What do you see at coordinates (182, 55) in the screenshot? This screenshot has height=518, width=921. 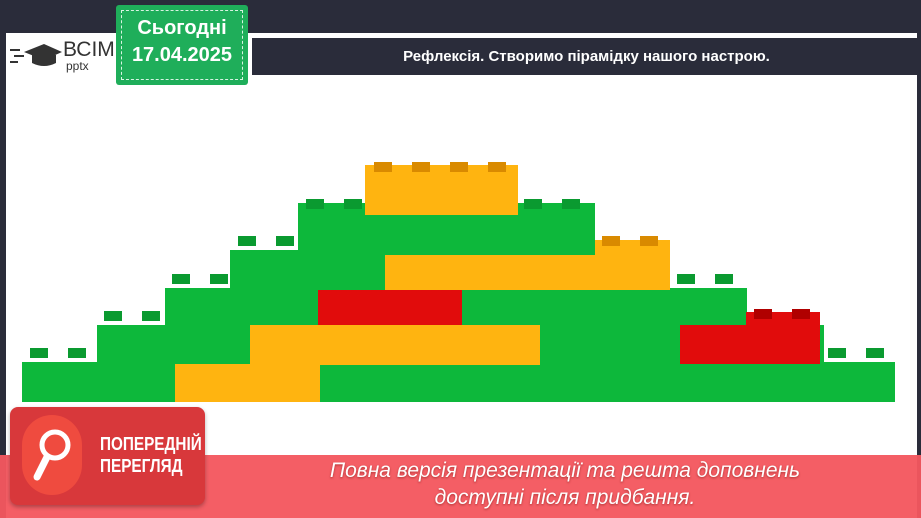 I see `date-value: 17.04.2025` at bounding box center [182, 55].